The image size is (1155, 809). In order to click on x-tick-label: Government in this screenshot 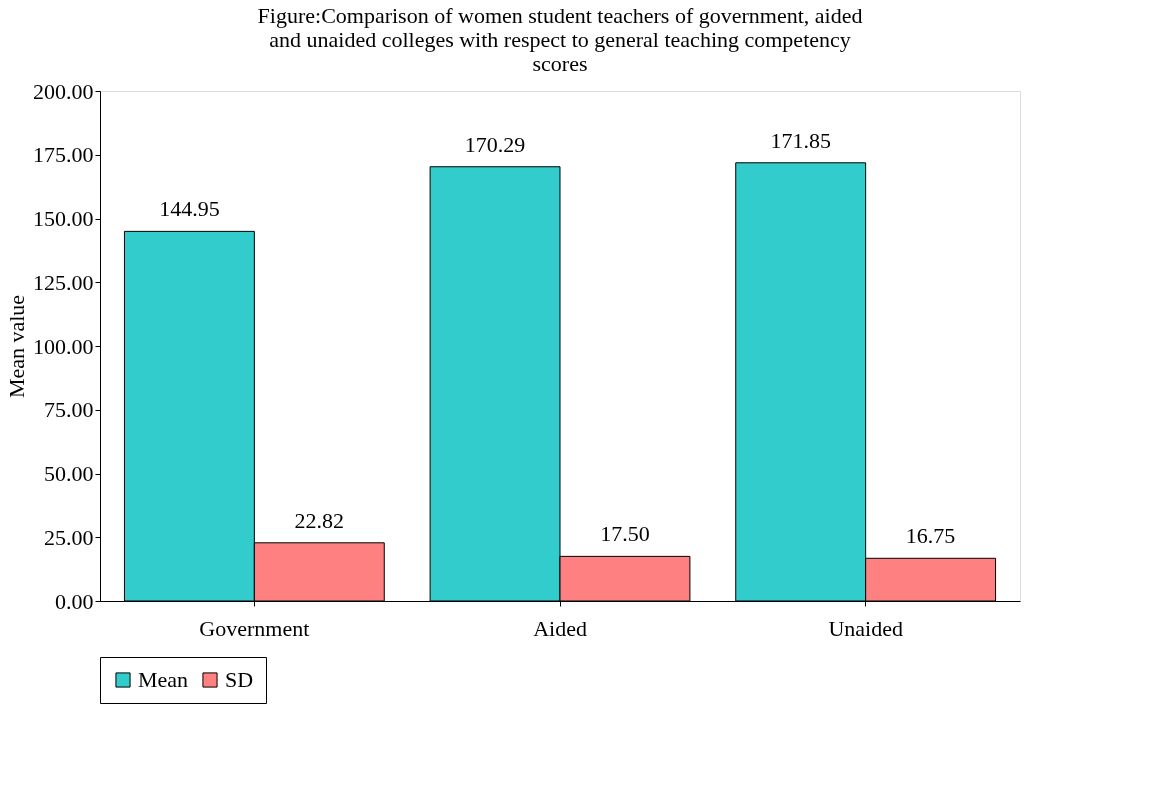, I will do `click(254, 628)`.